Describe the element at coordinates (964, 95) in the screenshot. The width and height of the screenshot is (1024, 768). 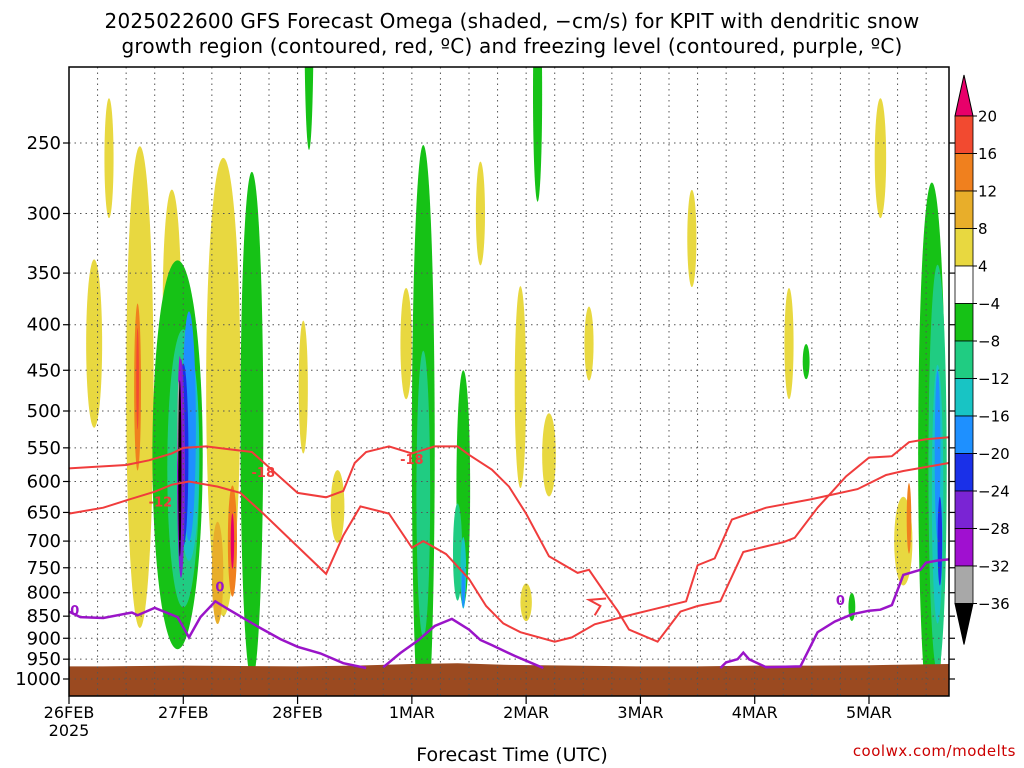
I see `colorbar-top-arrow` at that location.